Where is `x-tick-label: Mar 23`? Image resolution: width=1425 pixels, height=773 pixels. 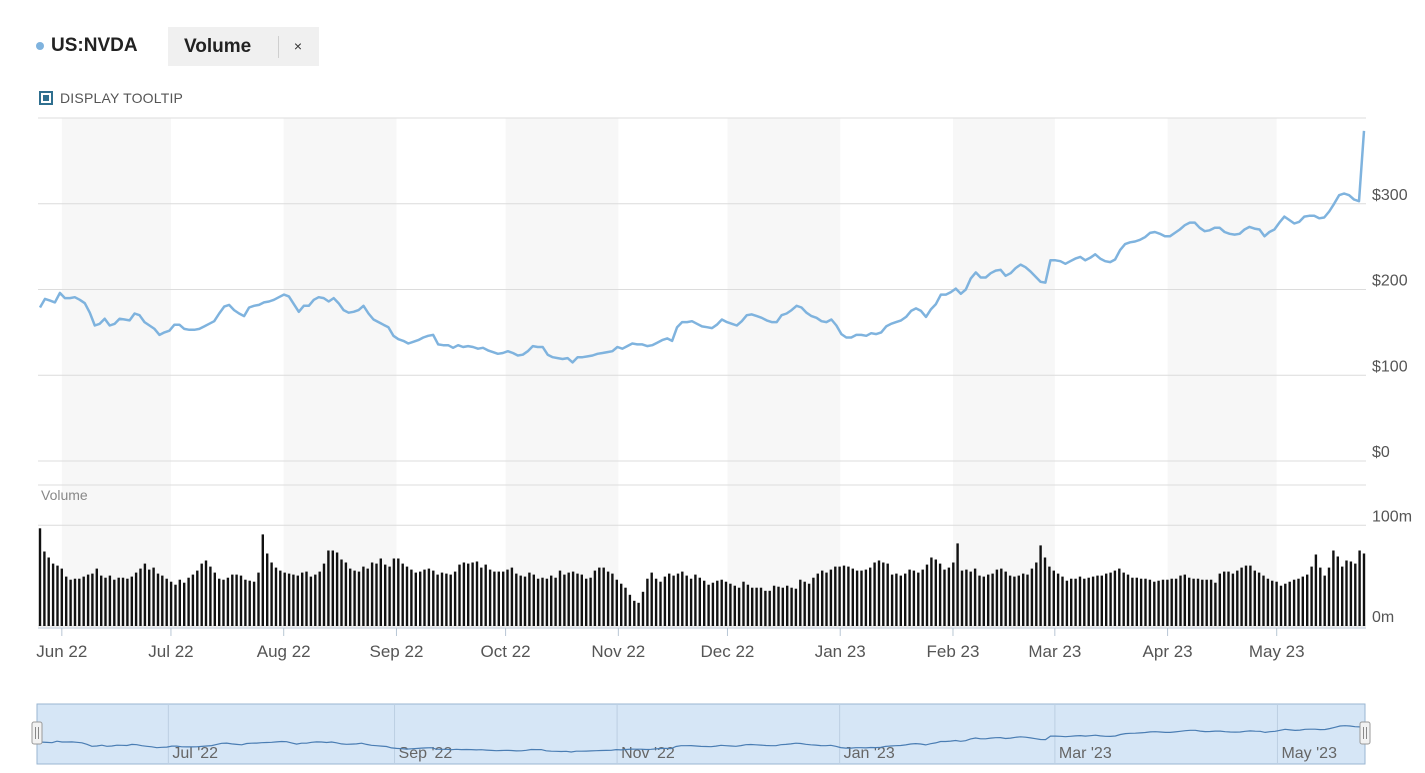
x-tick-label: Mar 23 is located at coordinates (1054, 651).